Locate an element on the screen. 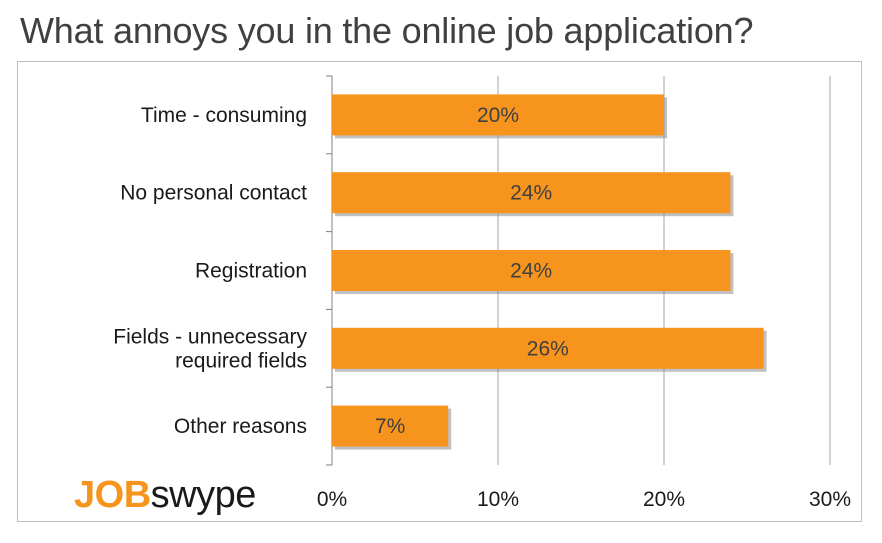  x-tick-label-30: 30% is located at coordinates (830, 499).